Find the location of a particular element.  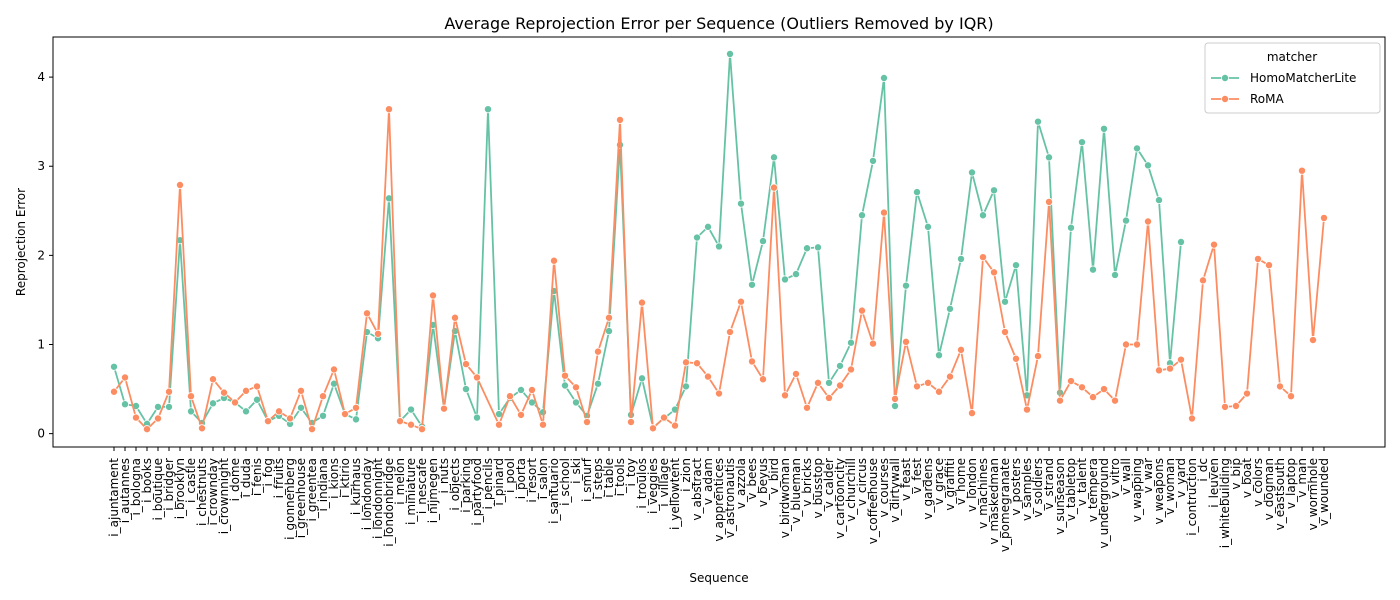

legend-swatch-marker is located at coordinates (1225, 99).